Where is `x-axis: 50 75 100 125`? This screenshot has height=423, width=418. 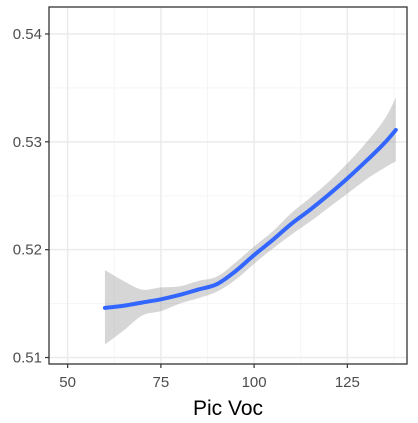
x-axis: 50 75 100 125 is located at coordinates (209, 377).